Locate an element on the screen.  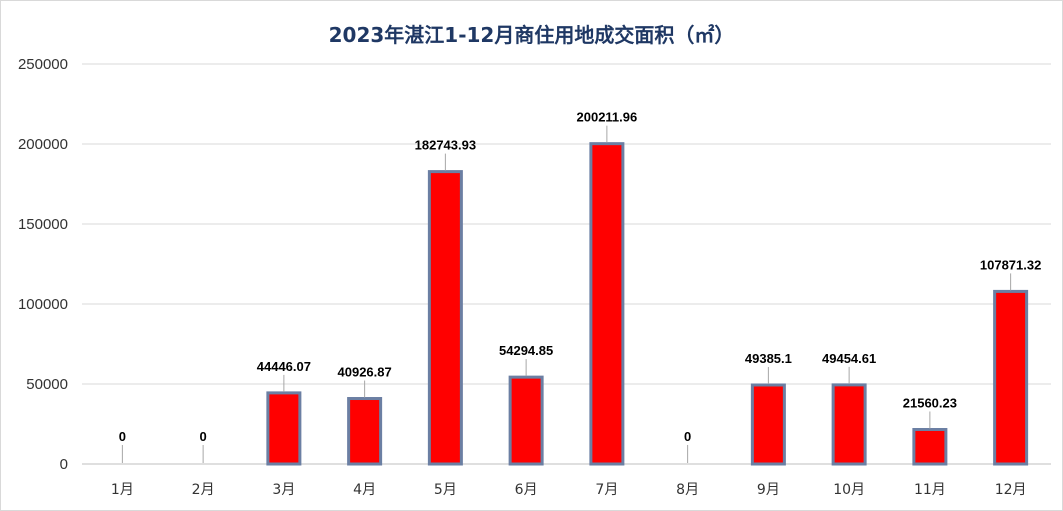
data-label: 182743.93 is located at coordinates (445, 145).